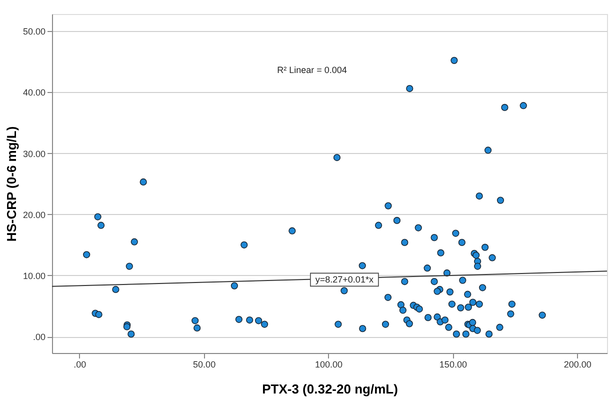  What do you see at coordinates (328, 365) in the screenshot?
I see `x-tick-label: 100.00` at bounding box center [328, 365].